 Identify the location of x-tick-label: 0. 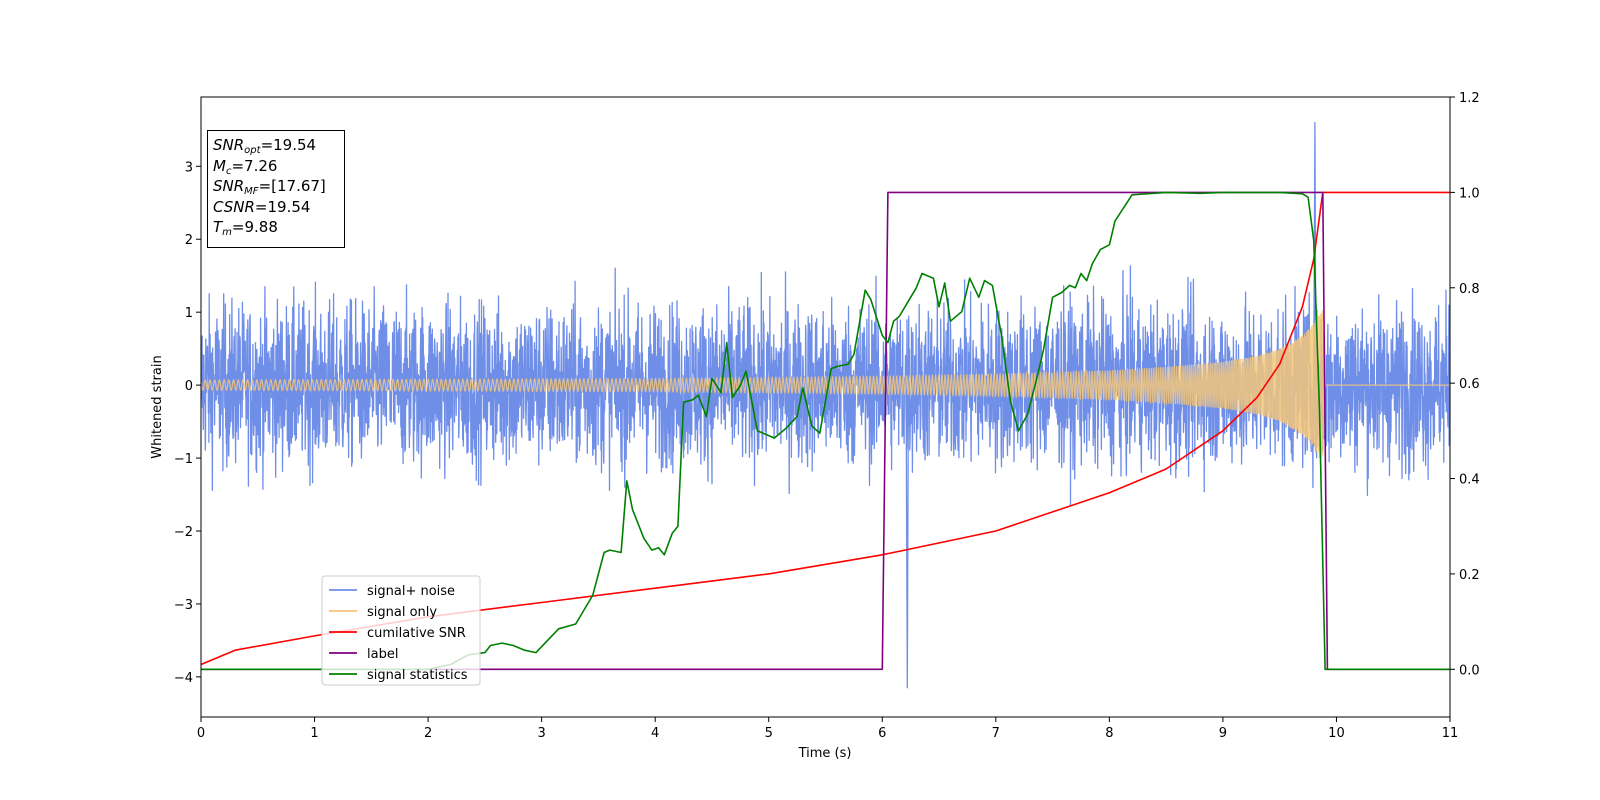
(201, 733).